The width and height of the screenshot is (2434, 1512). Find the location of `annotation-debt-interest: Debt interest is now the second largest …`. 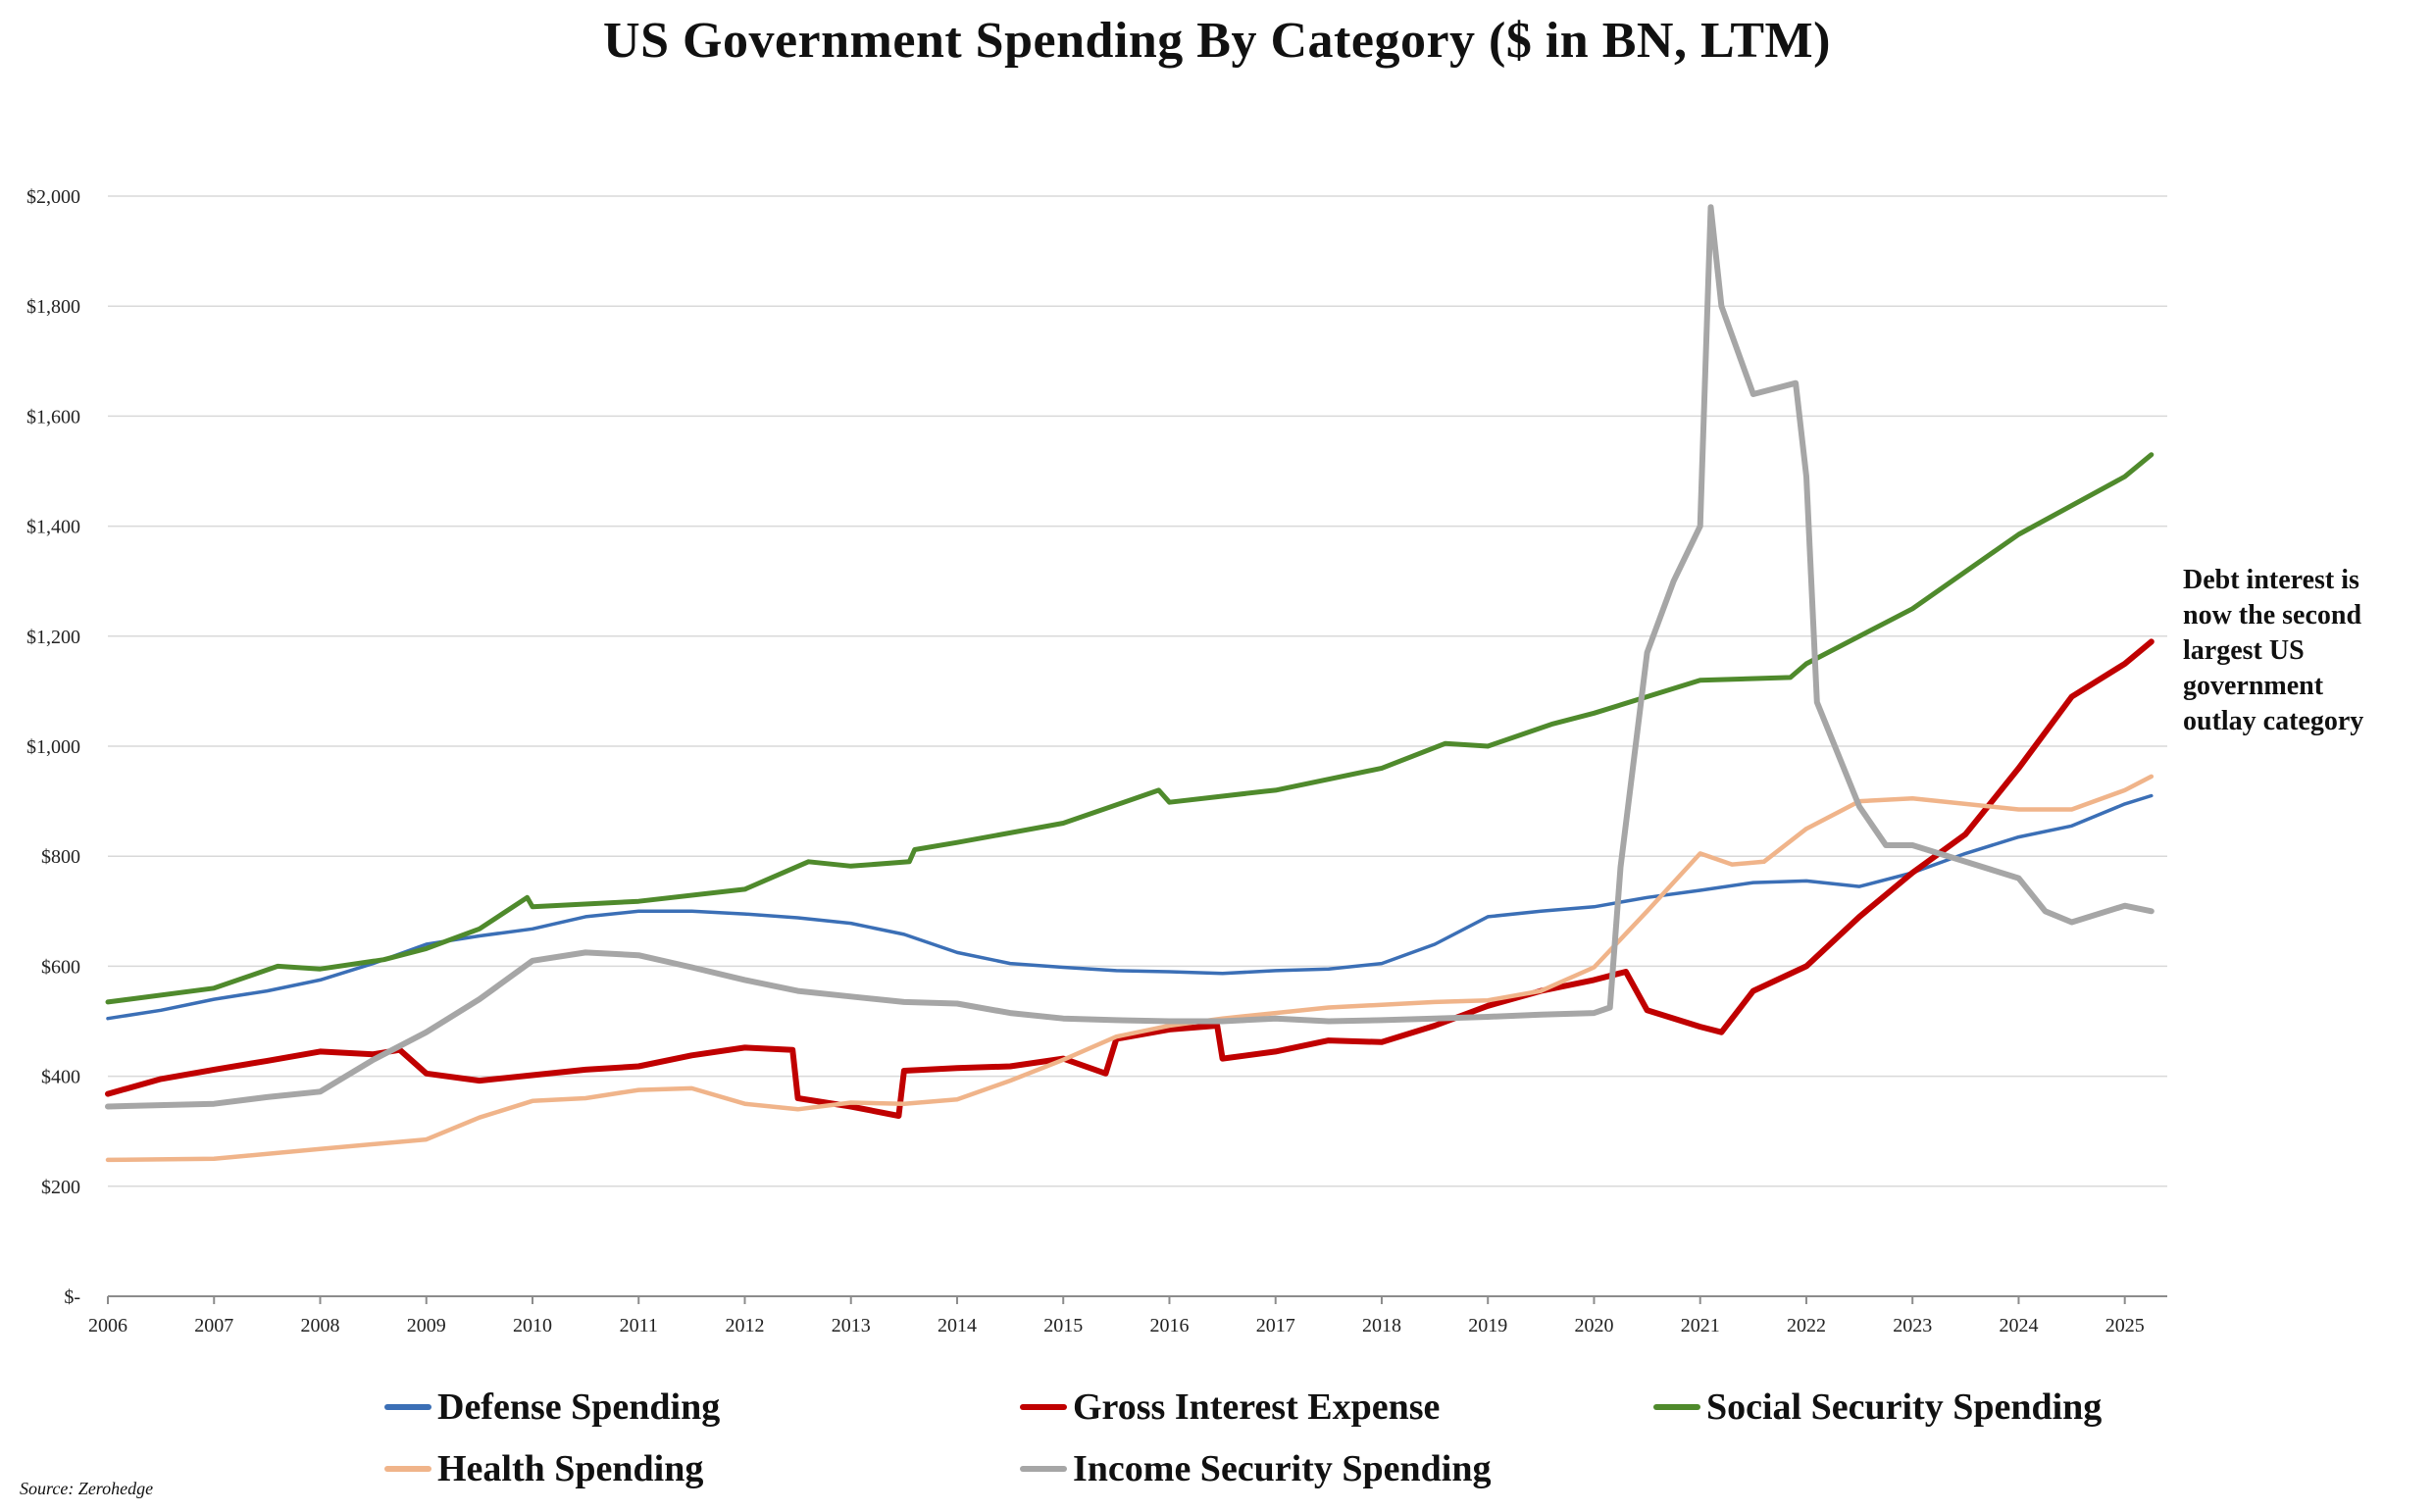

annotation-debt-interest: Debt interest is now the second largest … is located at coordinates (2305, 651).